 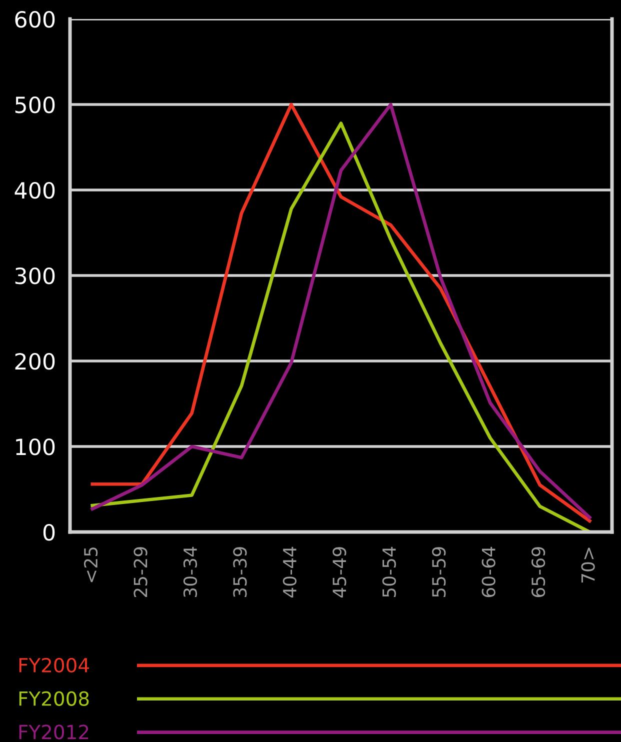 I want to click on y-tick-label: 300, so click(x=35, y=275).